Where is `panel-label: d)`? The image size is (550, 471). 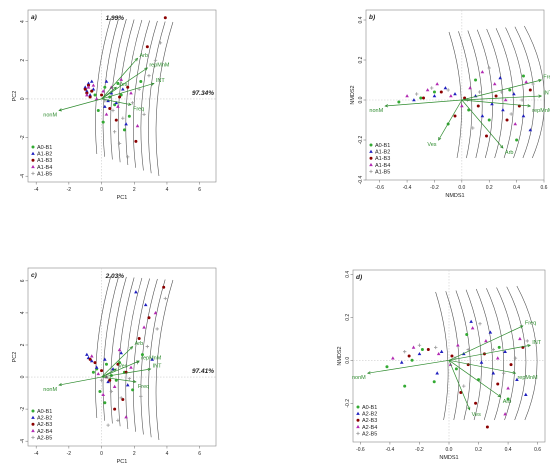
panel-label: d) is located at coordinates (359, 277).